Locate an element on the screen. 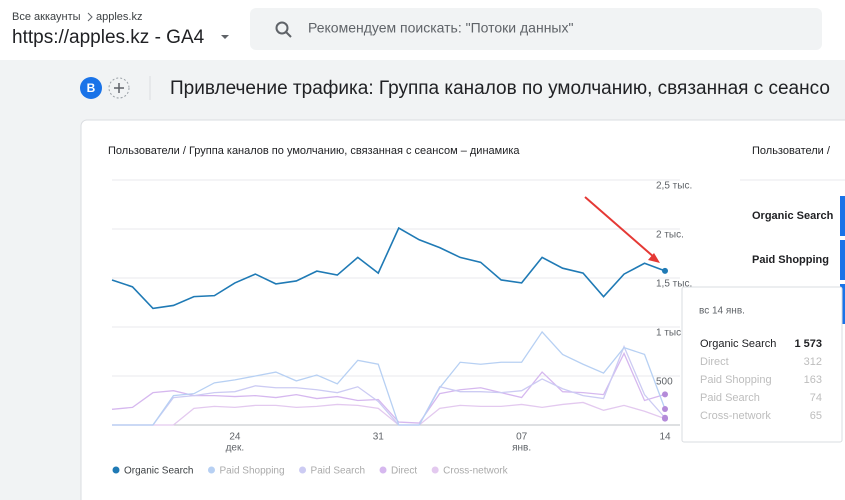 The height and width of the screenshot is (500, 845). plus-icon is located at coordinates (119, 88).